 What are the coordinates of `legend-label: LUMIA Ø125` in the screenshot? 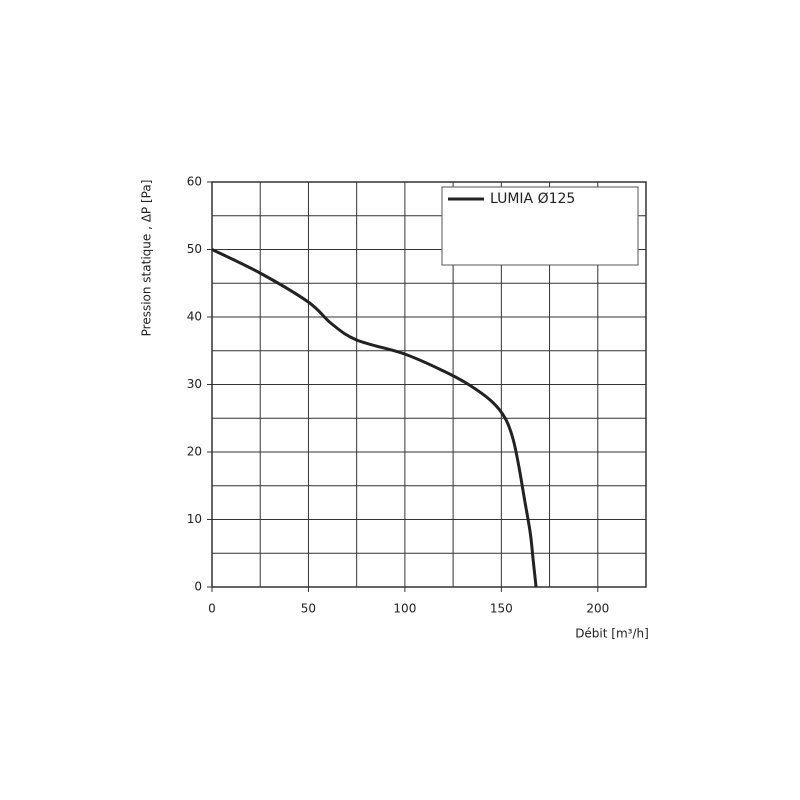 It's located at (532, 199).